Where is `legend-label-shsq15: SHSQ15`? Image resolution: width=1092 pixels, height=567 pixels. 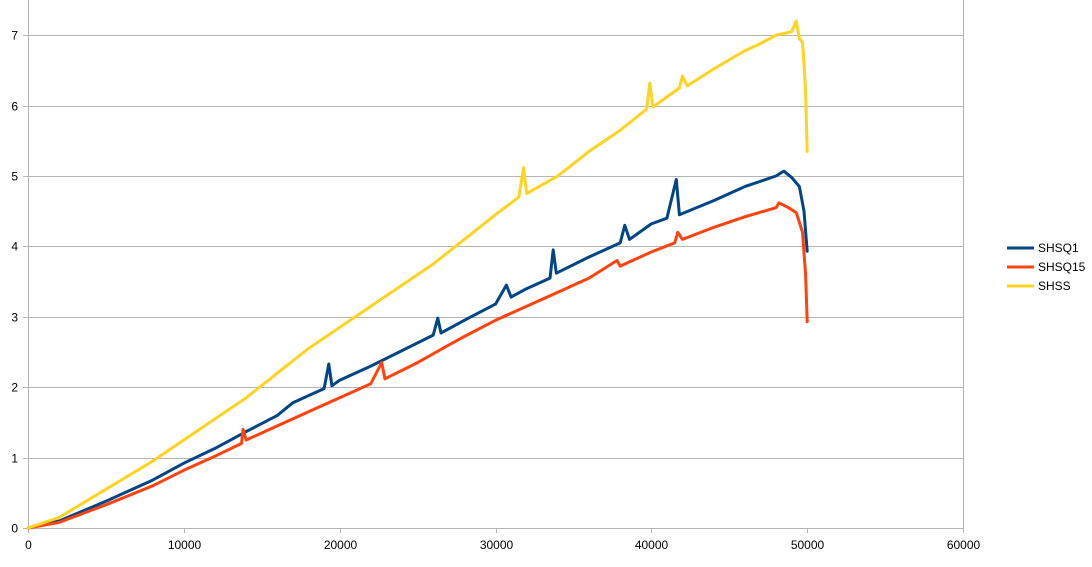
legend-label-shsq15: SHSQ15 is located at coordinates (1062, 267).